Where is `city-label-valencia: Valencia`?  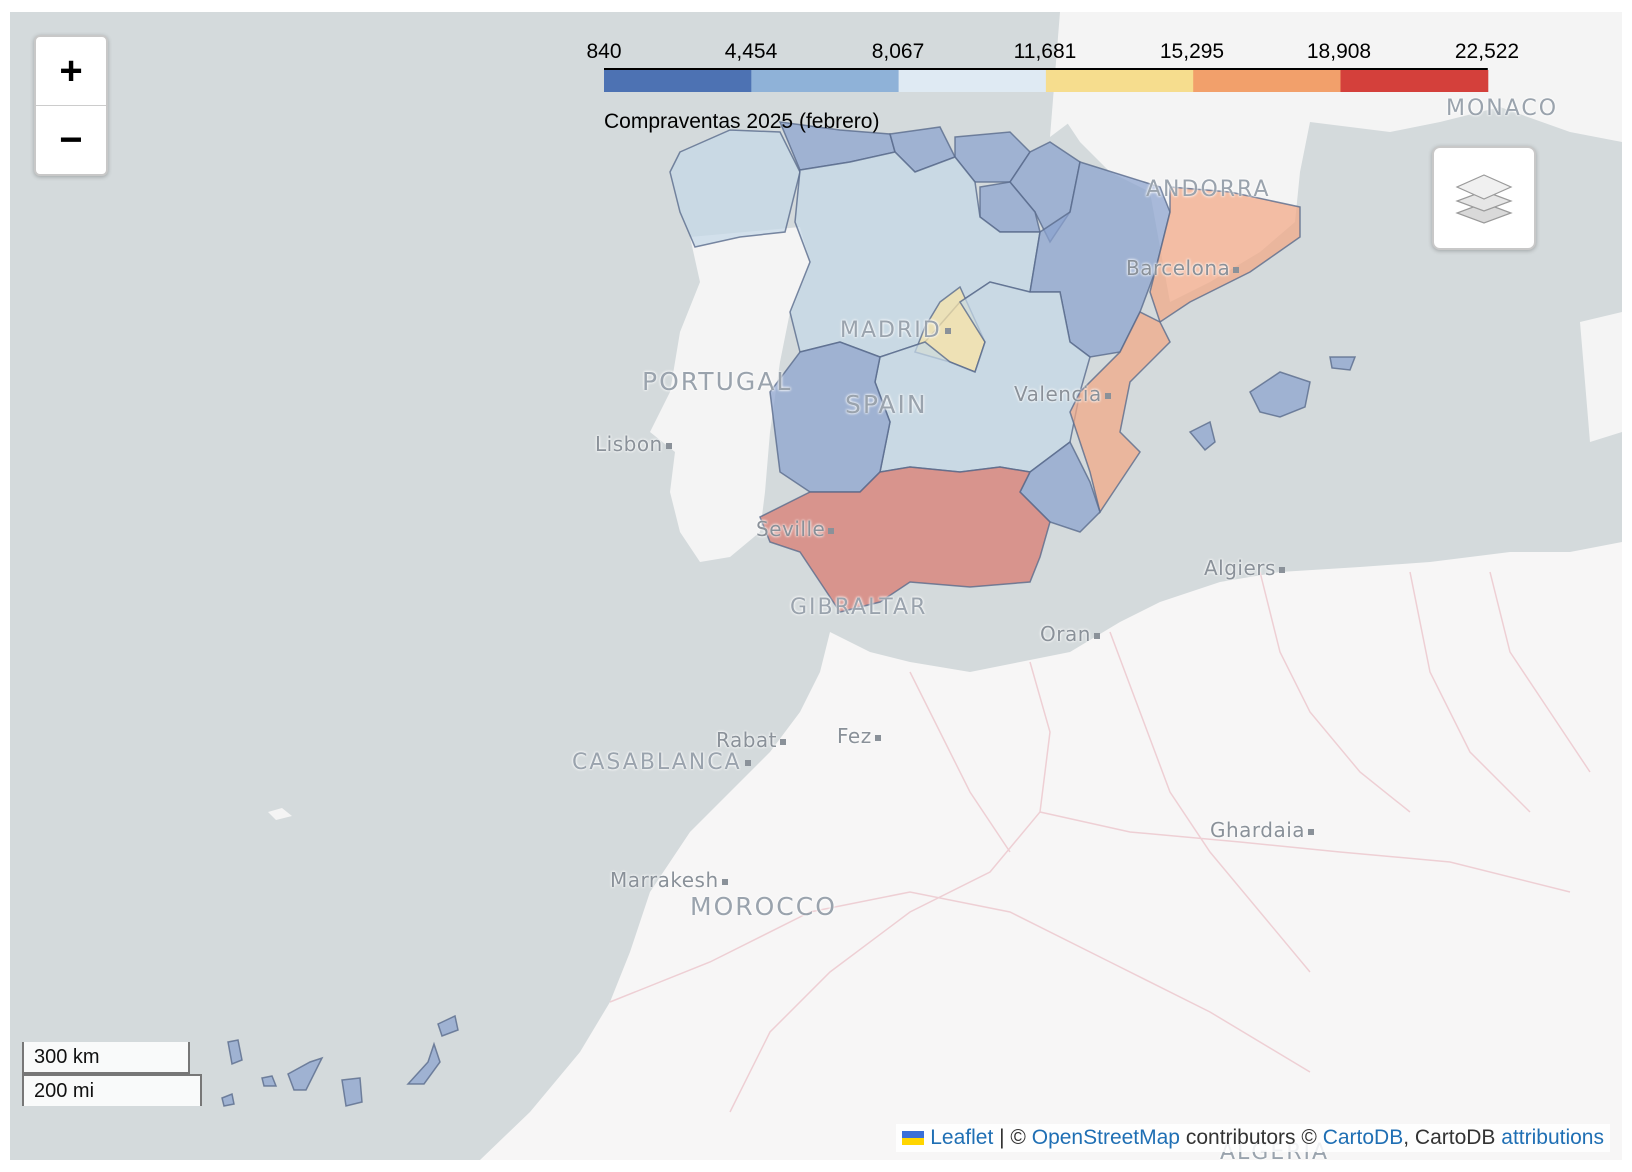 city-label-valencia: Valencia is located at coordinates (1062, 394).